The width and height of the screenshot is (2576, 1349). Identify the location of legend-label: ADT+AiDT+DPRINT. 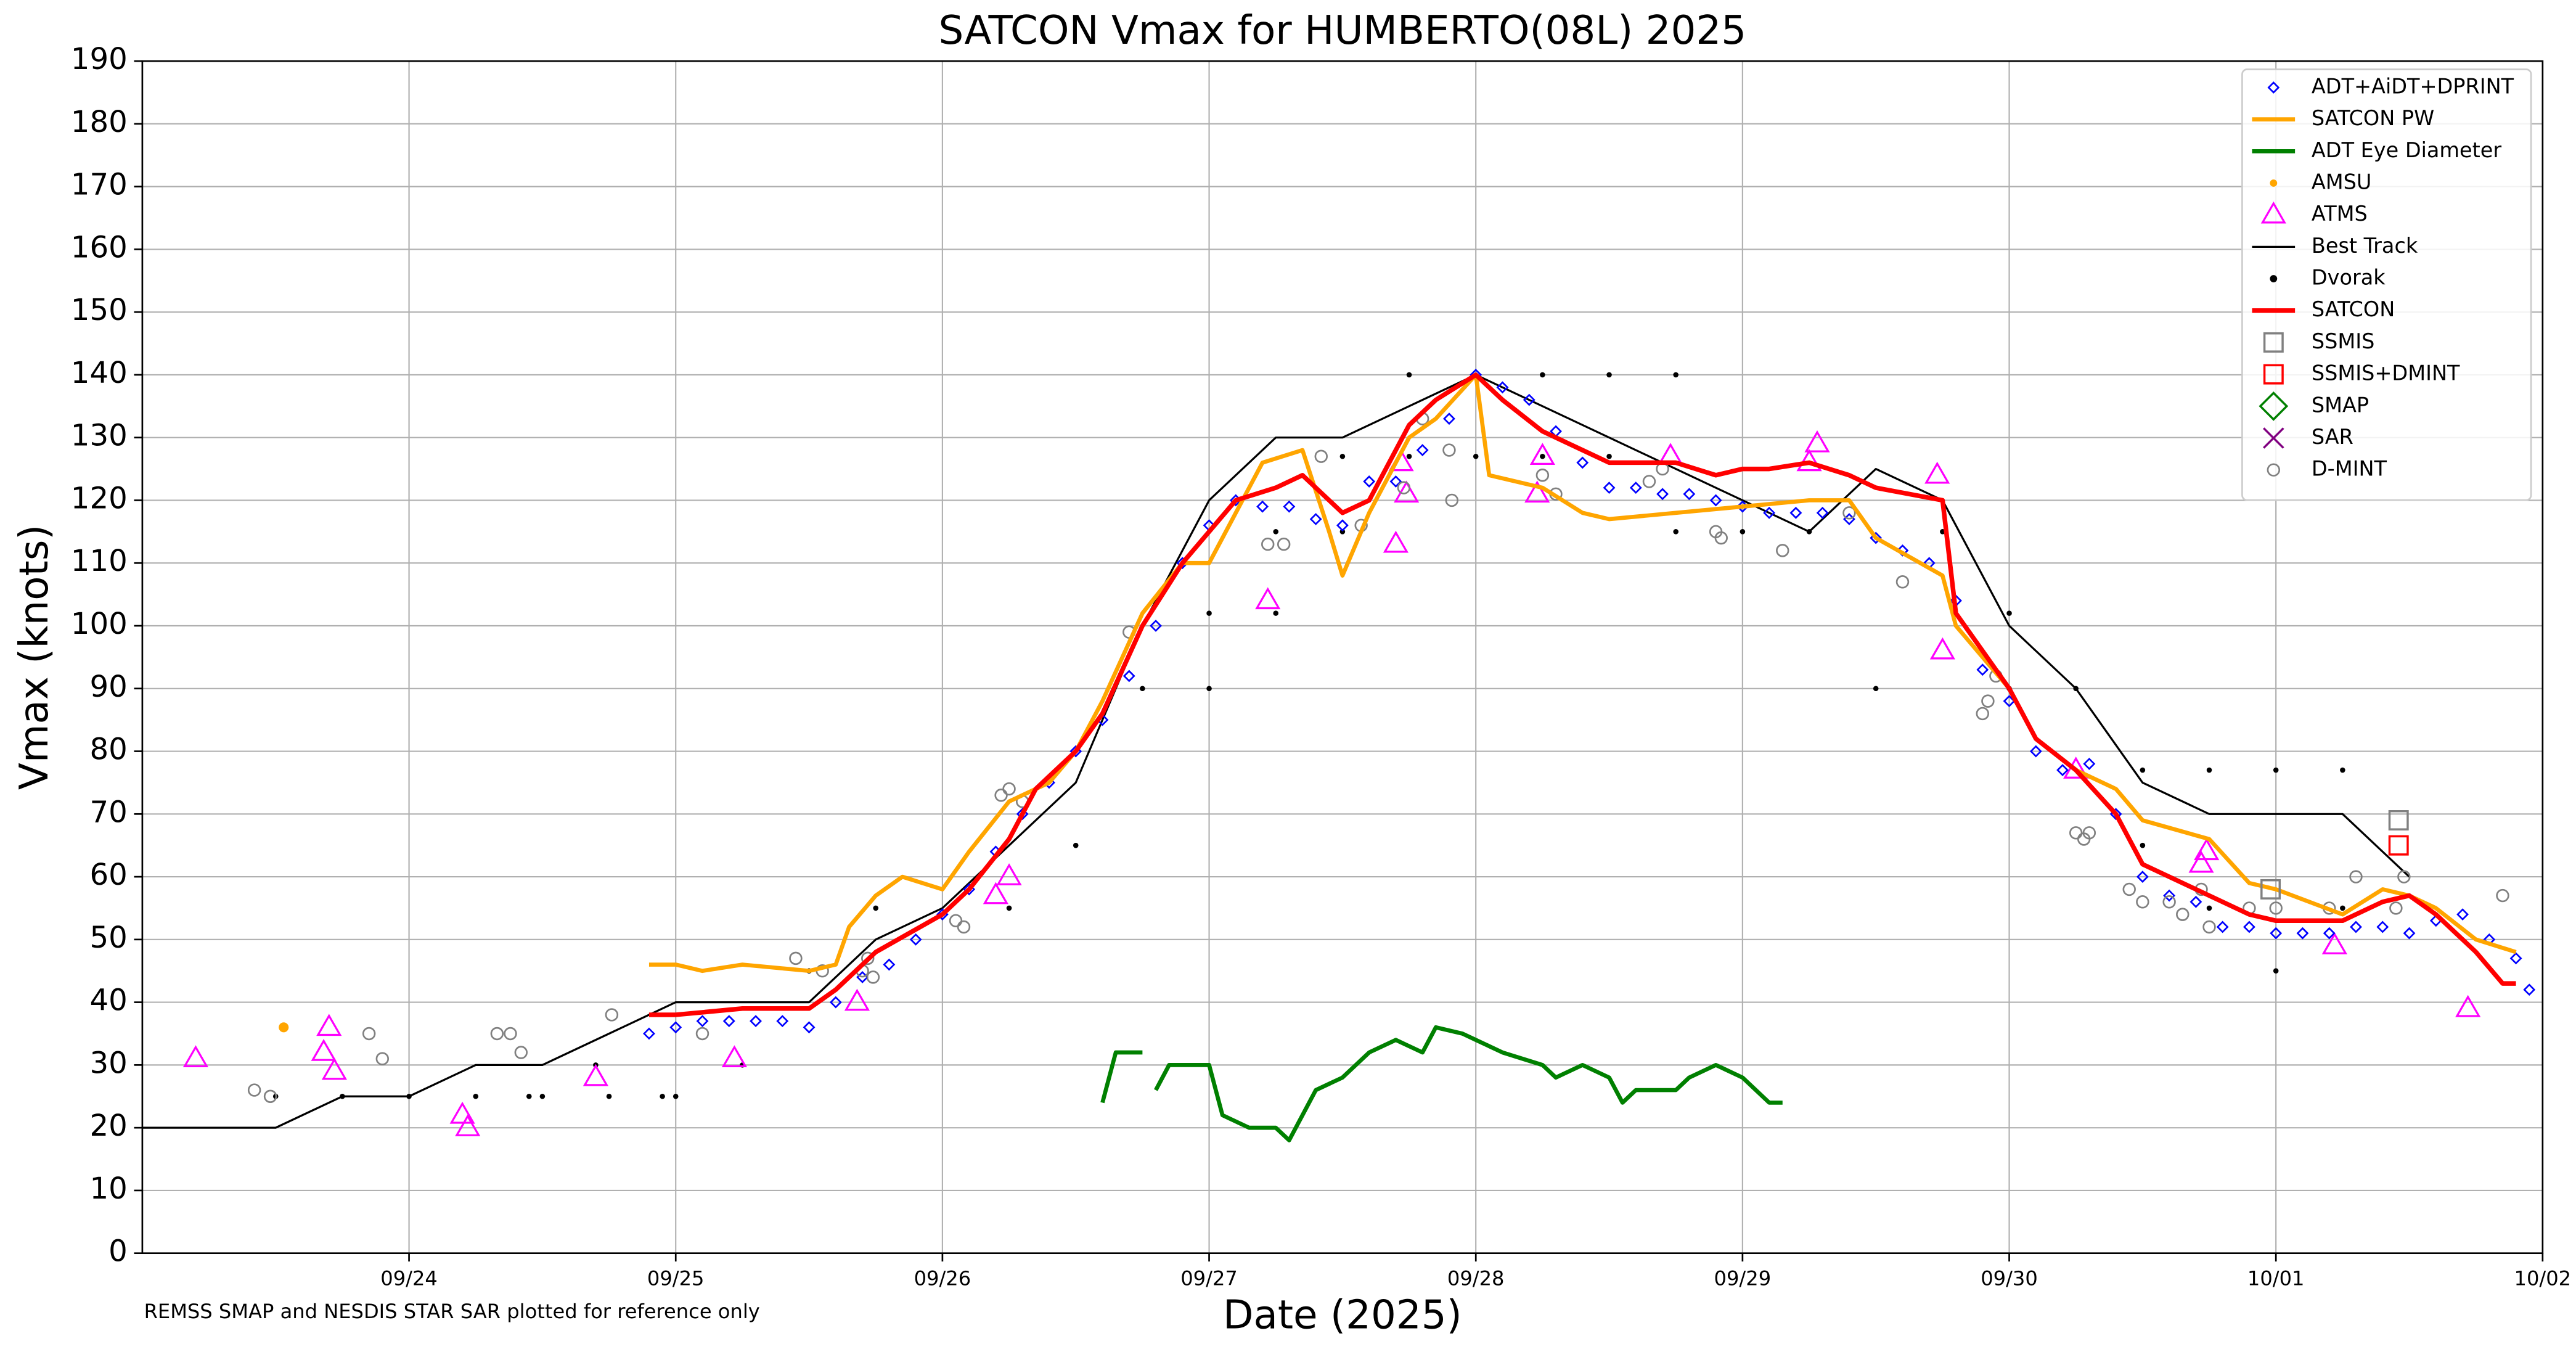
(2413, 86).